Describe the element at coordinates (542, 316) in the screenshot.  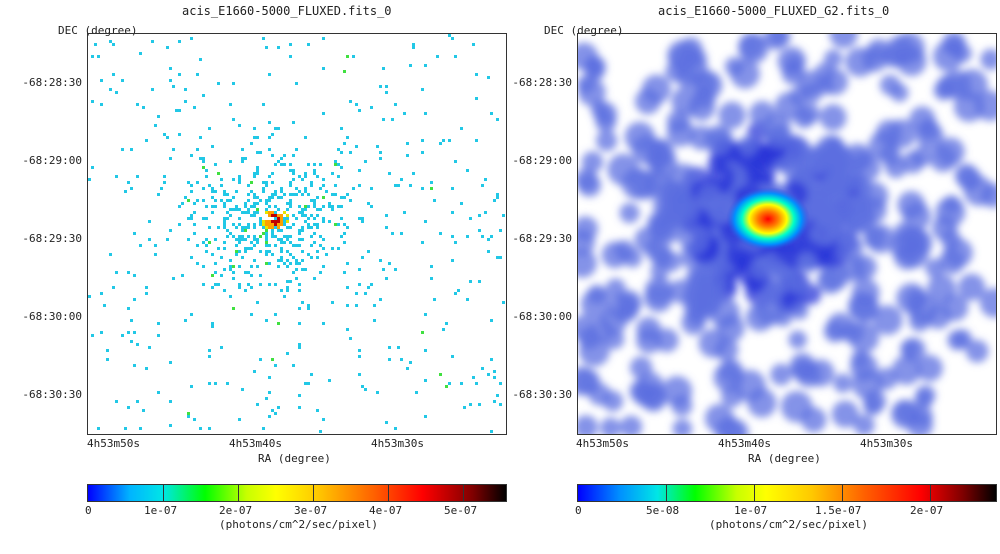
I see `right-ytick-label: -68:30:00` at that location.